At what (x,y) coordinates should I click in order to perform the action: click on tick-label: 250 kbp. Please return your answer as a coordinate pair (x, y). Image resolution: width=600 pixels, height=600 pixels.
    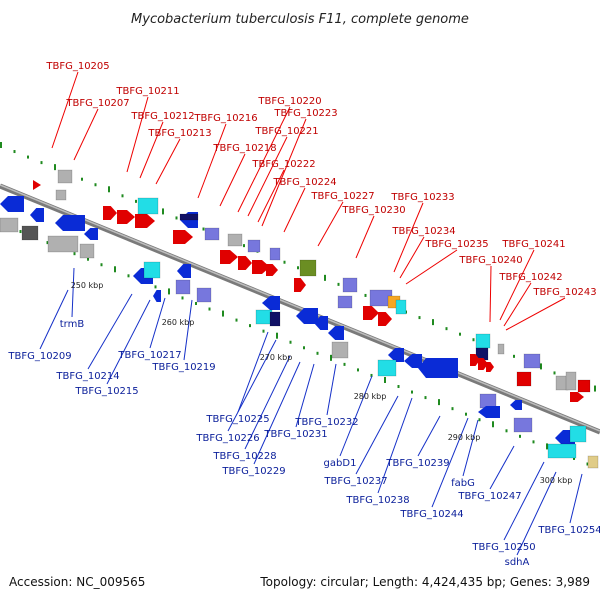
    Looking at the image, I should click on (87, 285).